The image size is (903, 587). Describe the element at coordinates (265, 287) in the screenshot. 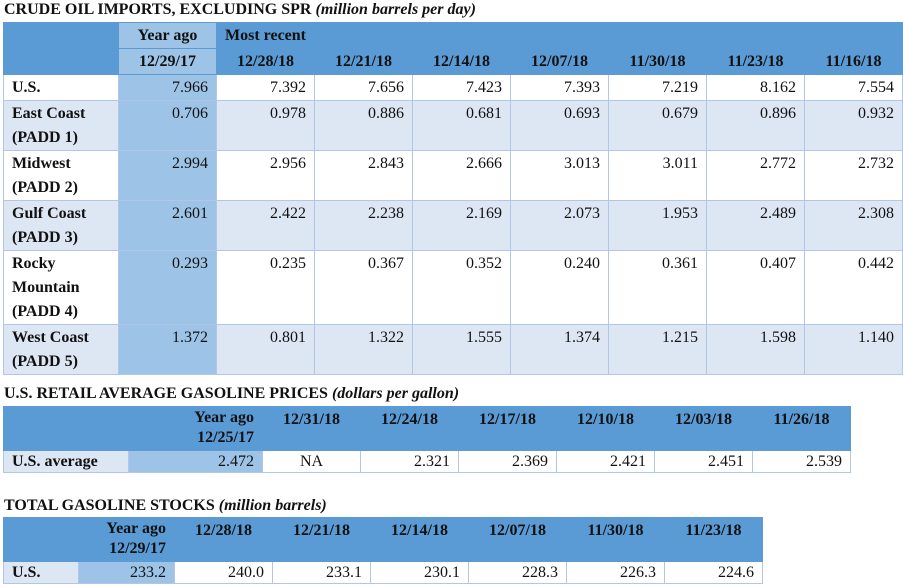

I see `value-cell: 0.235` at that location.